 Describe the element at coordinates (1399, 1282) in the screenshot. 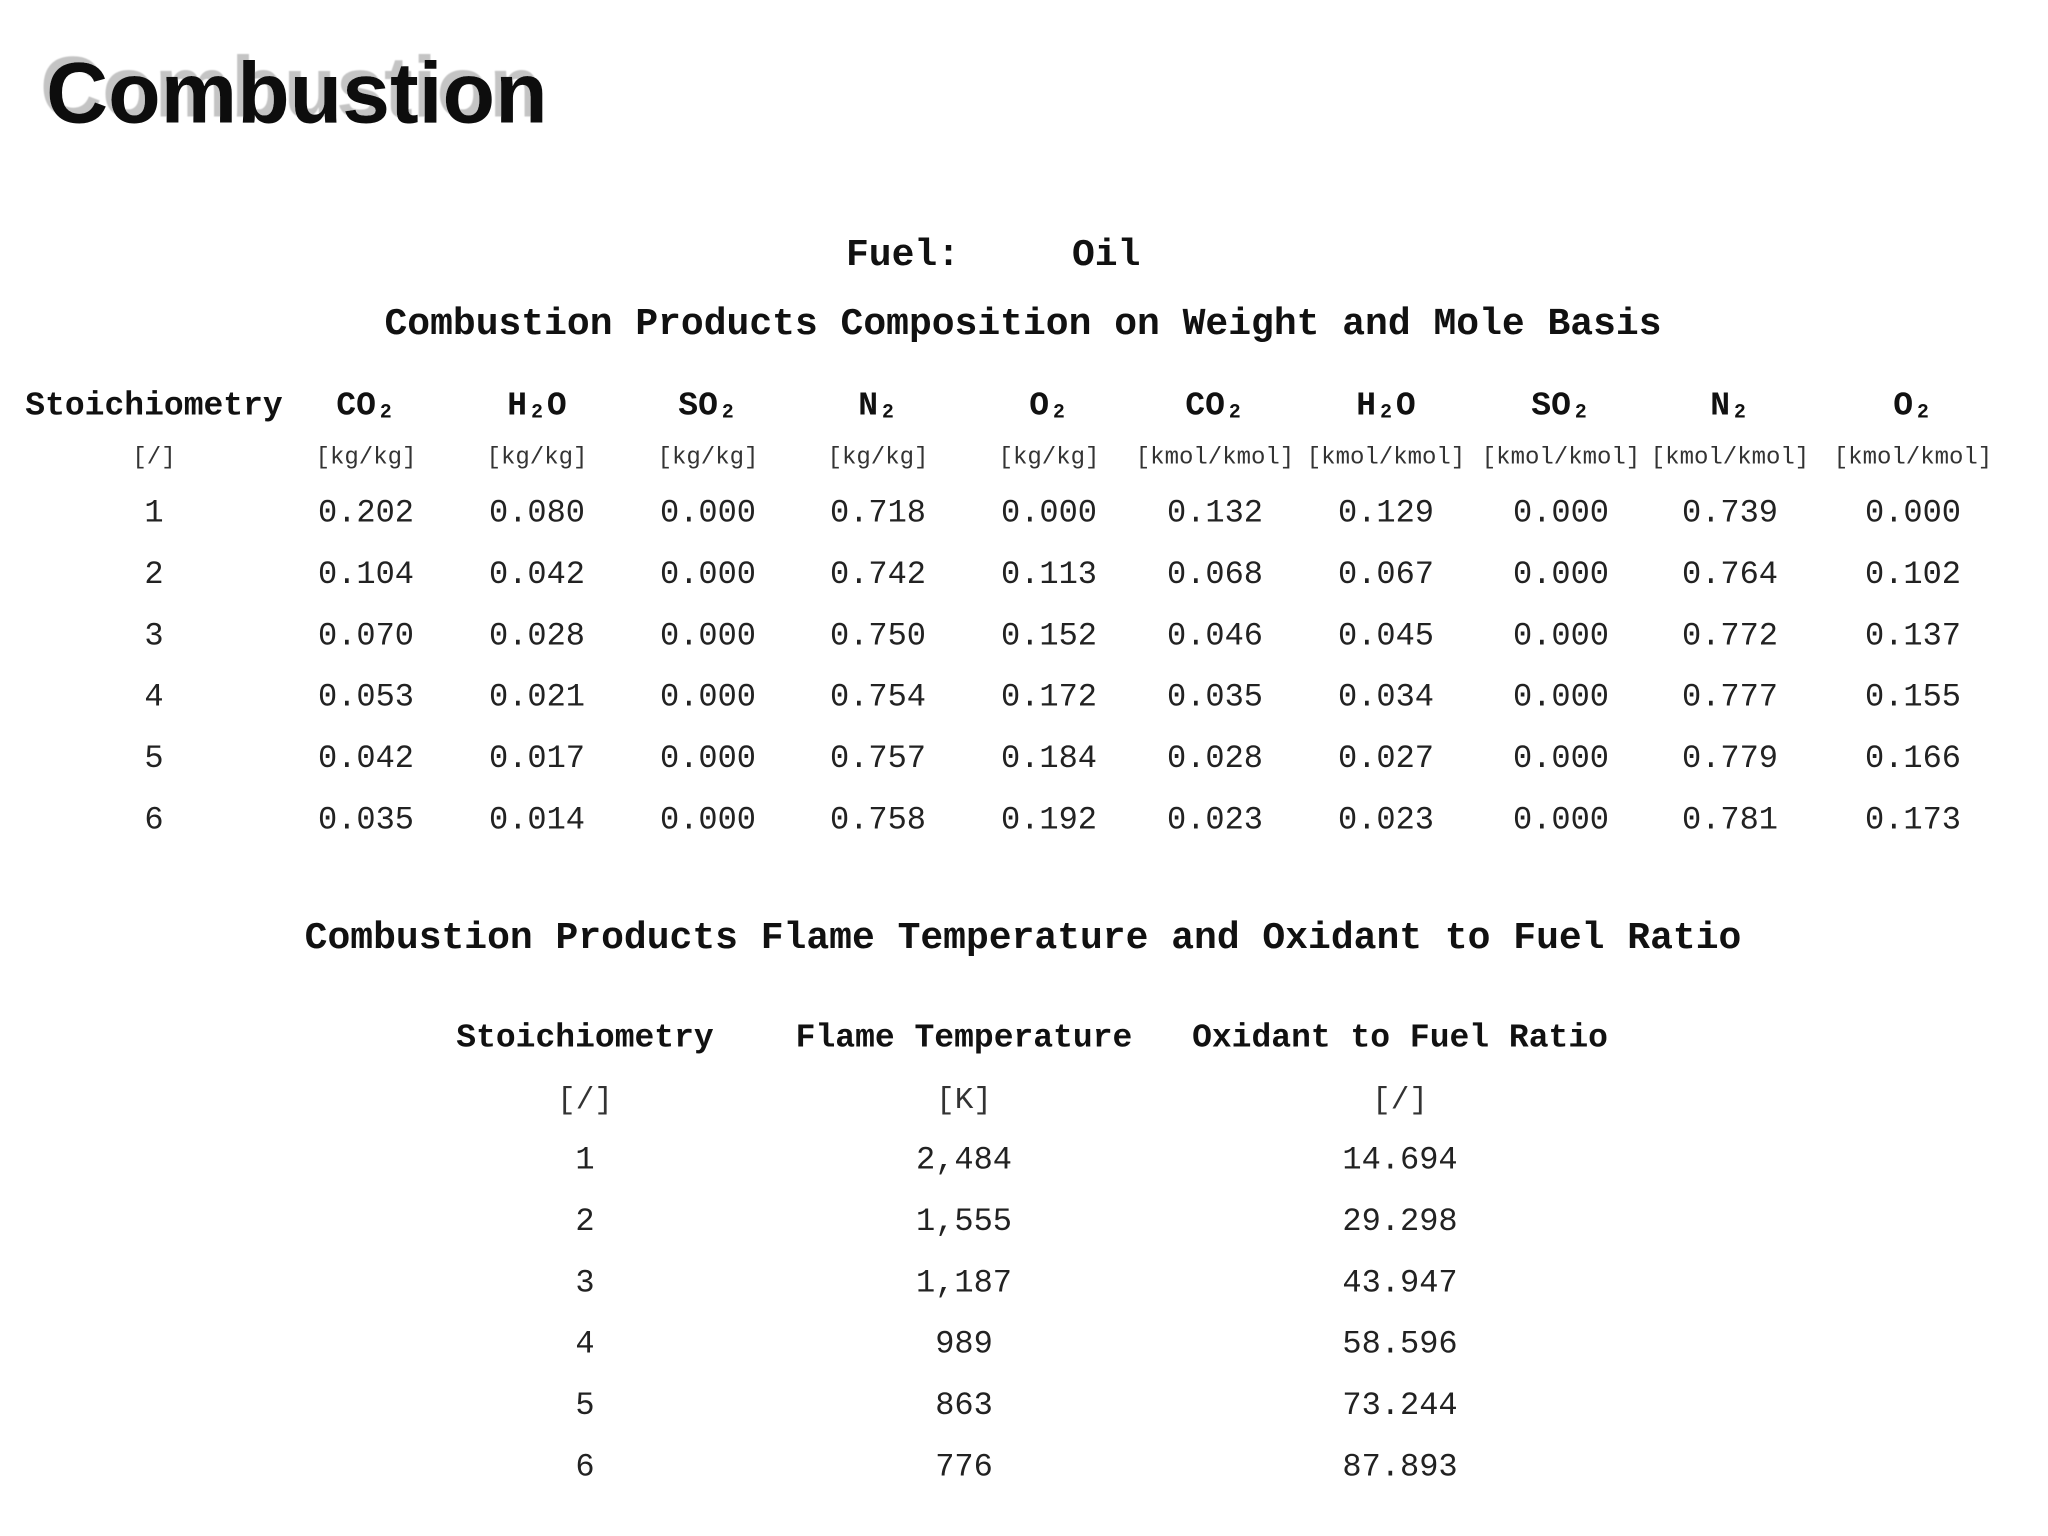

I see `table-cell: 43.947` at that location.